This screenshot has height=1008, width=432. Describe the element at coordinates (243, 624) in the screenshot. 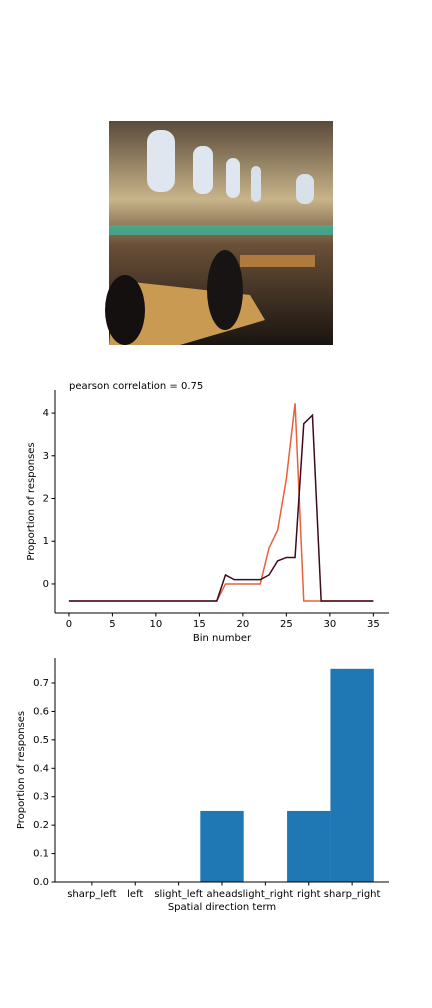

I see `x-tick-label: 20` at that location.